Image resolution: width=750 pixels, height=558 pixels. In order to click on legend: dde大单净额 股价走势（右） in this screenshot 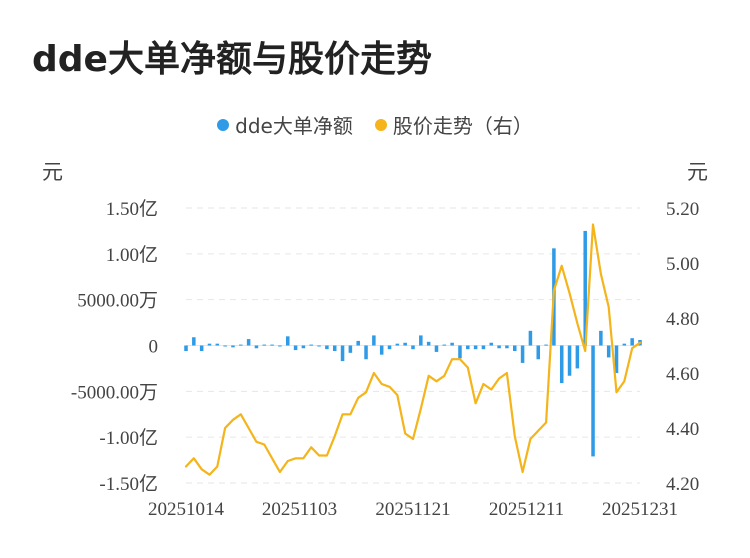, I will do `click(375, 124)`.